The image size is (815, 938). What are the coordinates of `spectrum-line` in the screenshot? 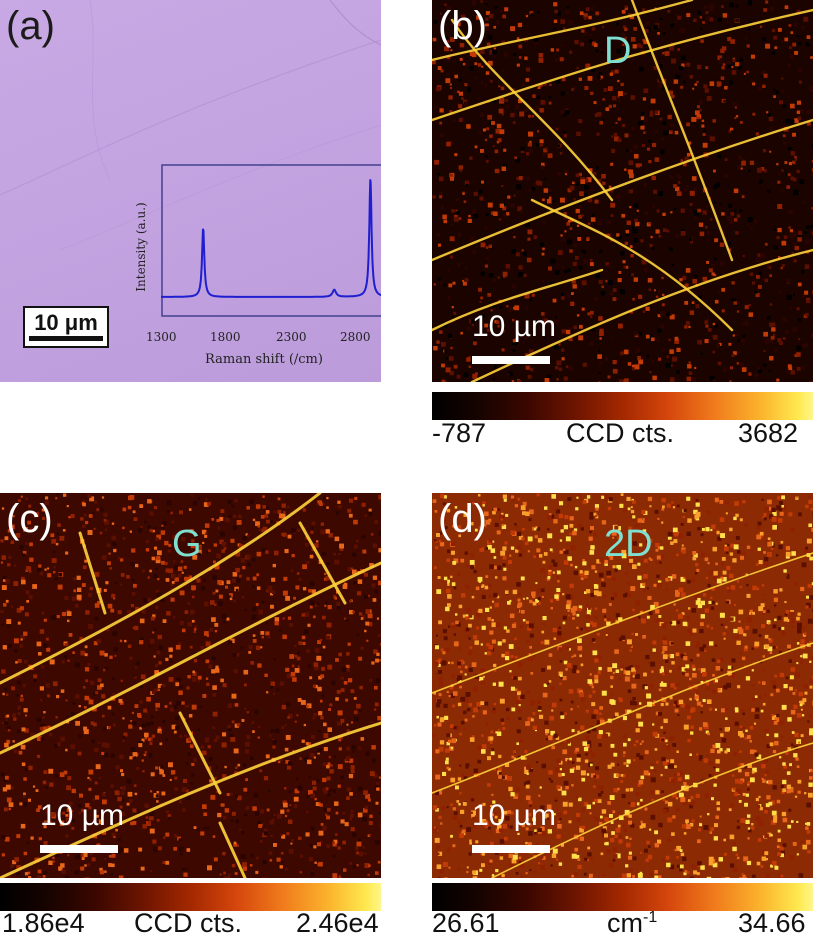 It's located at (271, 238).